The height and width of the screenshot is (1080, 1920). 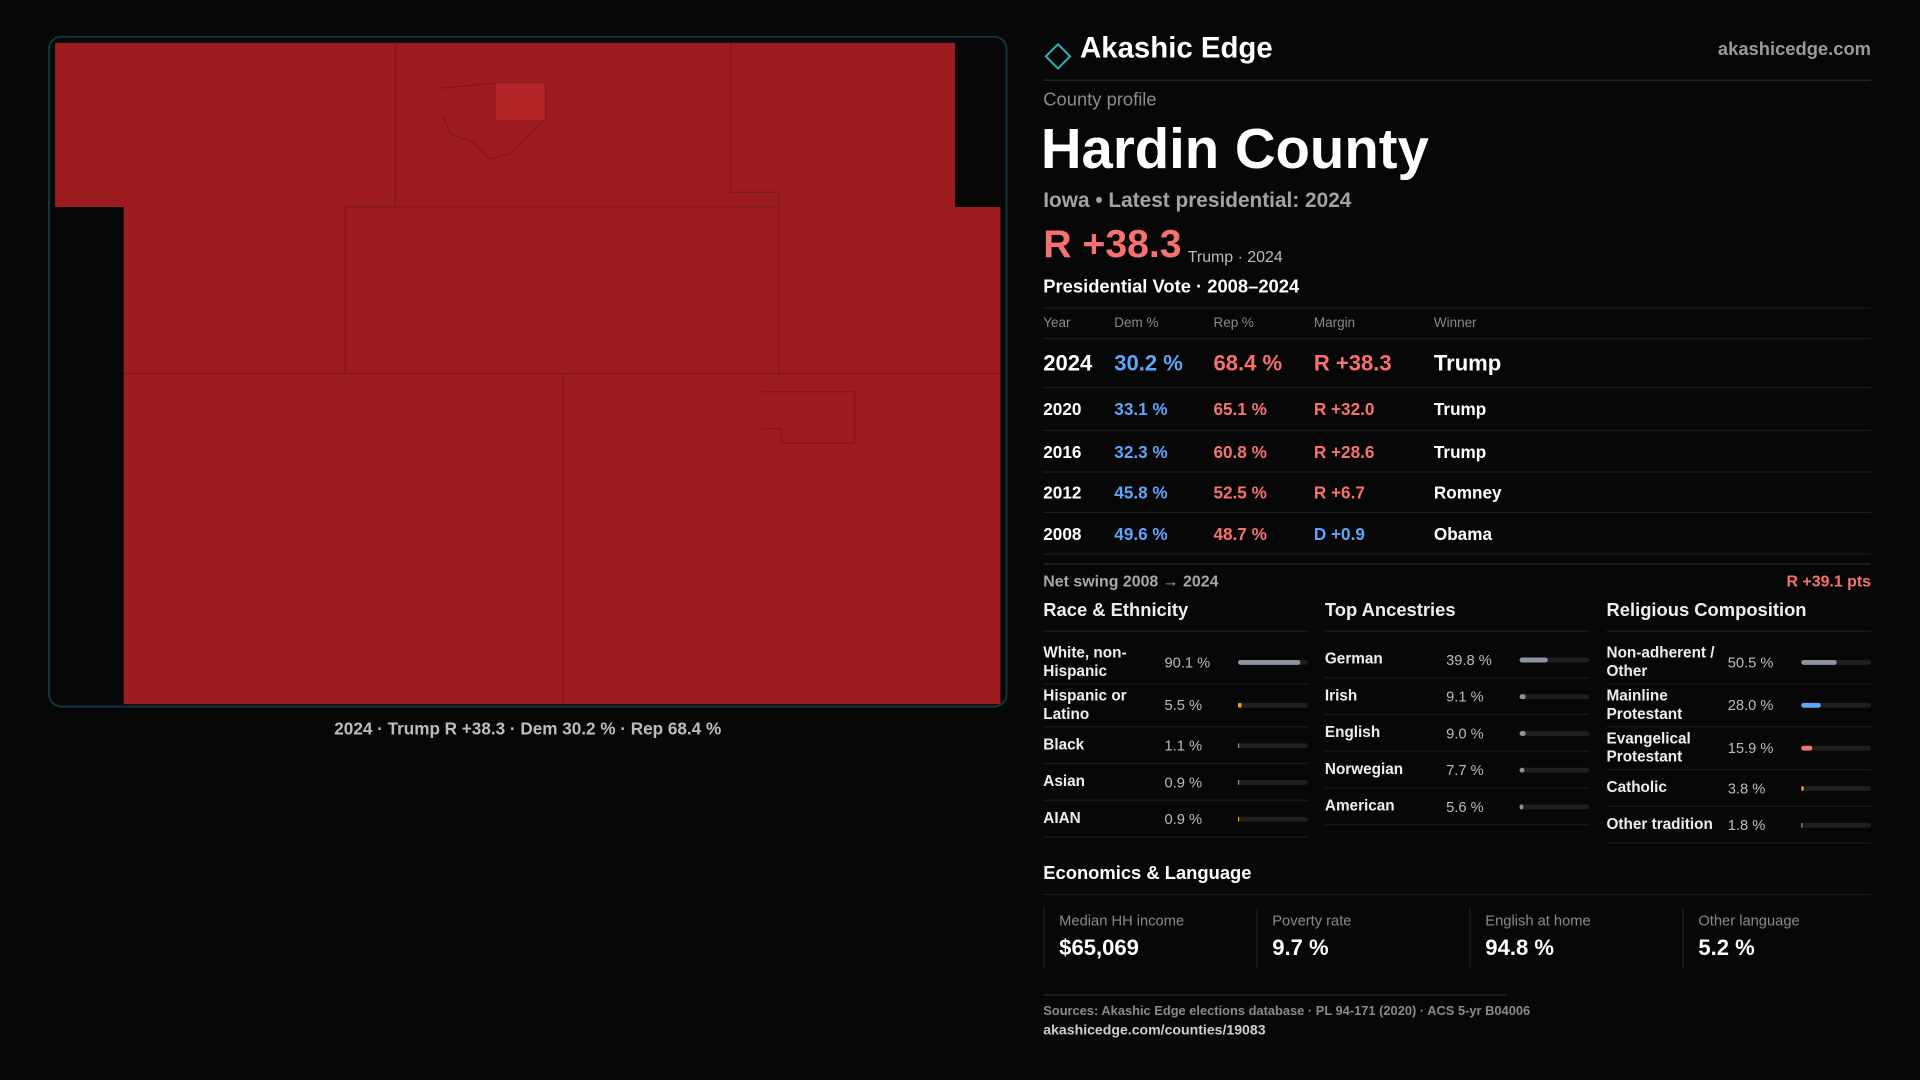 I want to click on vote-cell: 2020, so click(x=1062, y=409).